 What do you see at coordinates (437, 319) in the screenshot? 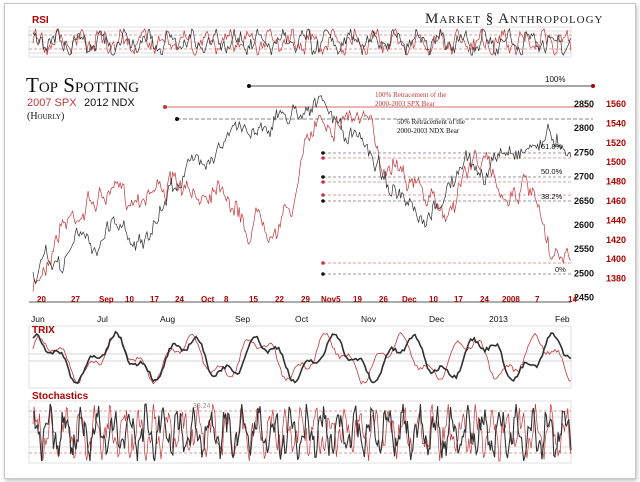
I see `x-tick-label-bottom: Dec` at bounding box center [437, 319].